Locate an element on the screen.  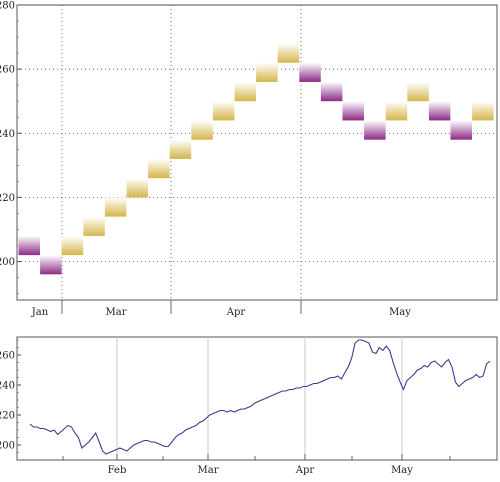
y-tick-label: 280 is located at coordinates (7, 6).